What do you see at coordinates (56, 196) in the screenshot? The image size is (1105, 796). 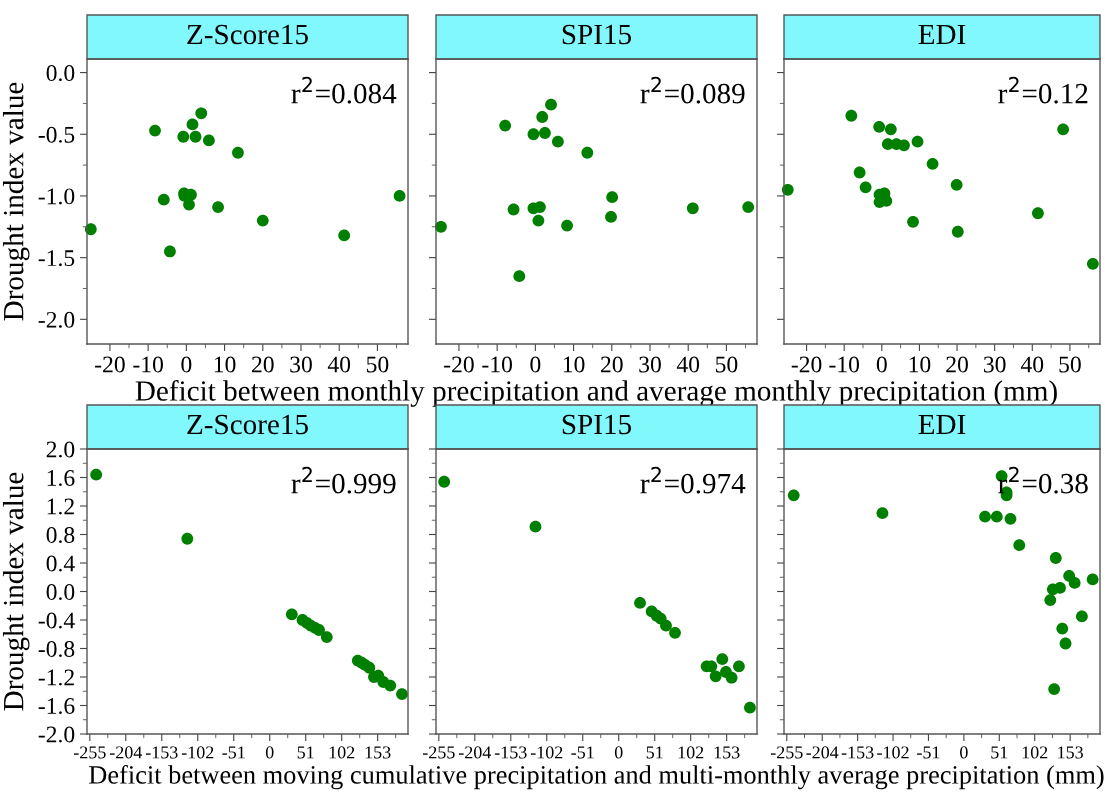 I see `y-tick-label: -1.0` at bounding box center [56, 196].